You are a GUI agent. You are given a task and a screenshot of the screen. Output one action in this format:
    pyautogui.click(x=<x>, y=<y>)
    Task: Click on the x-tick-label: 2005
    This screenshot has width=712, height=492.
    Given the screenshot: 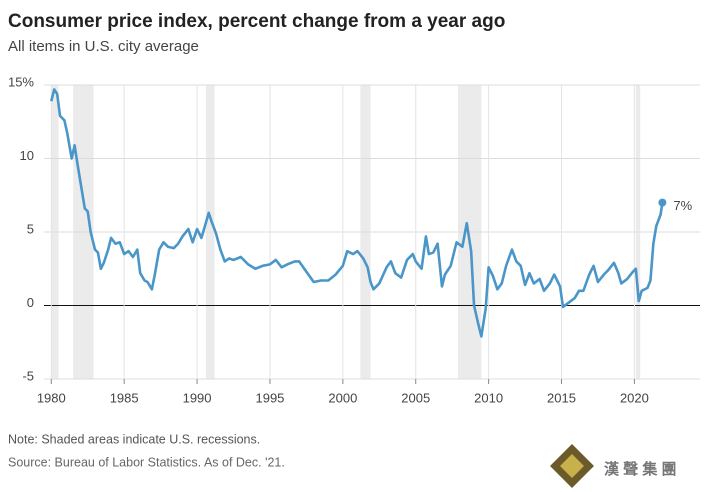 What is the action you would take?
    pyautogui.click(x=415, y=397)
    